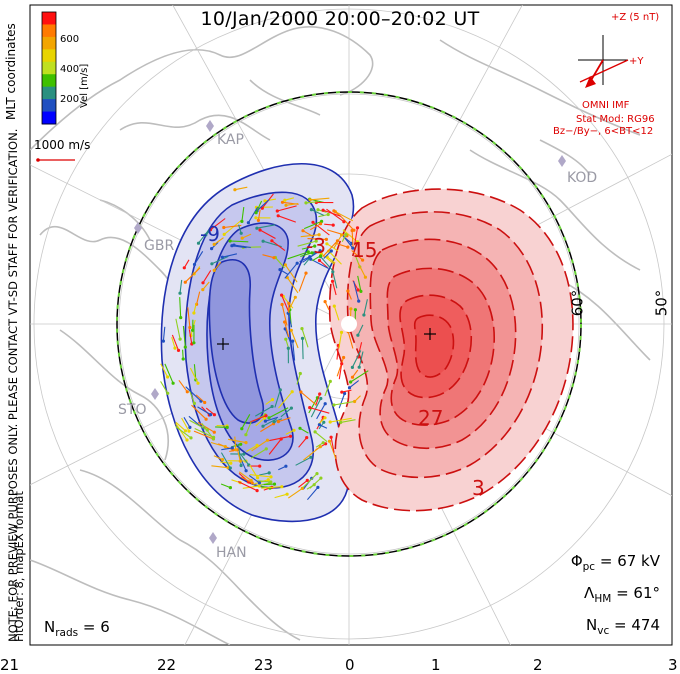 The height and width of the screenshot is (674, 680). What do you see at coordinates (615, 119) in the screenshot?
I see `stat-model-label: Stat Mod: RG96` at bounding box center [615, 119].